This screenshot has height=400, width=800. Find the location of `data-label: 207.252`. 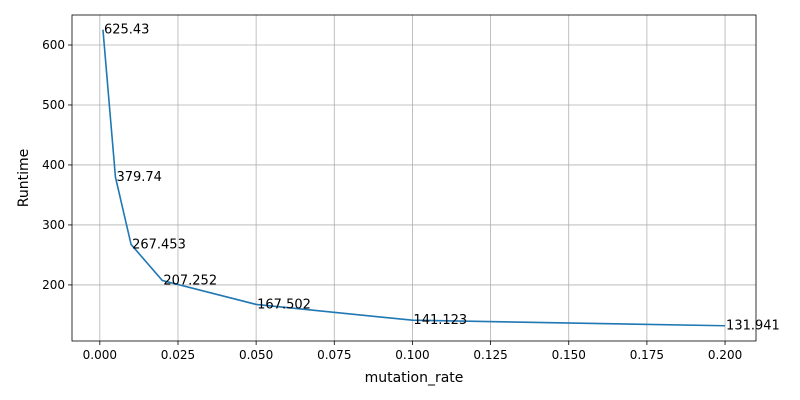

data-label: 207.252 is located at coordinates (190, 281).